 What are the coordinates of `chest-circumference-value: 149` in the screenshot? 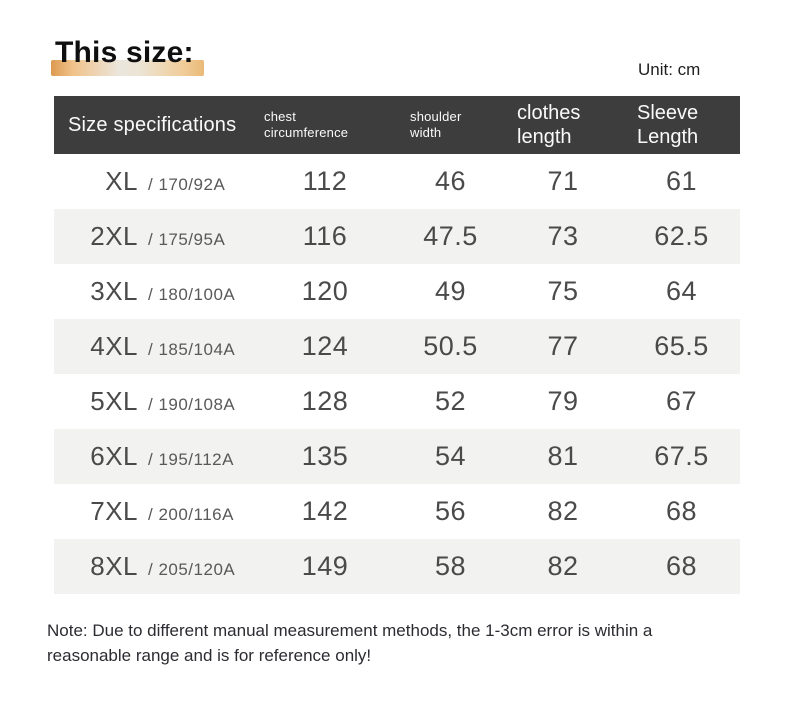 It's located at (325, 566).